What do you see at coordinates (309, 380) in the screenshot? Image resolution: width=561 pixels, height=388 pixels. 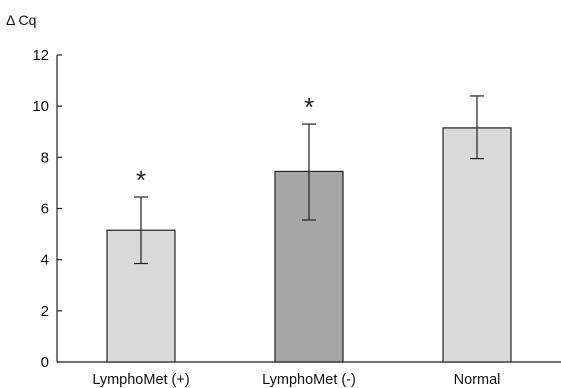 I see `category-label-1: LymphoMet (-)` at bounding box center [309, 380].